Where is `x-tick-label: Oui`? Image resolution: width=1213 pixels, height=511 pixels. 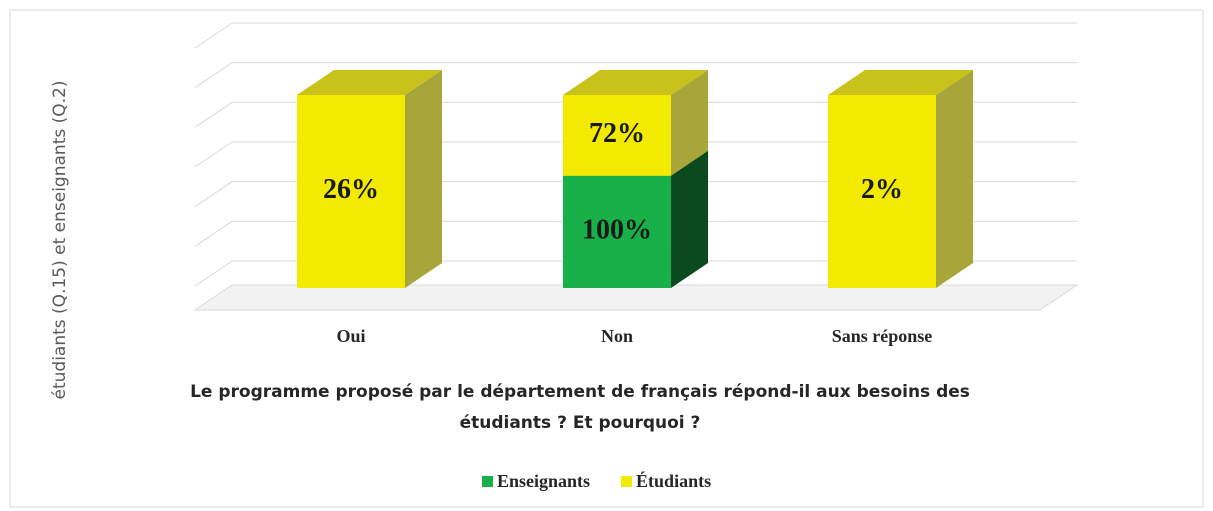 x-tick-label: Oui is located at coordinates (350, 336).